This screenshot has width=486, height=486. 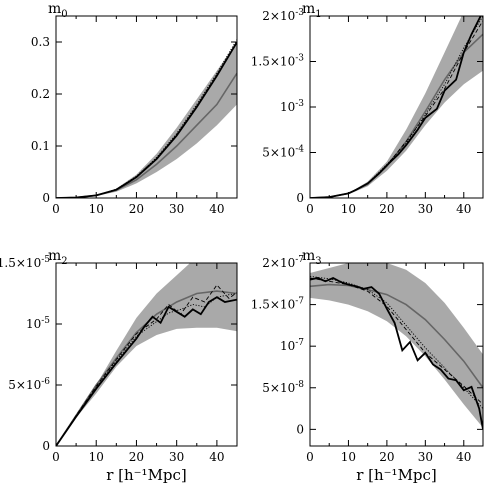 What do you see at coordinates (312, 10) in the screenshot?
I see `panel-title: m1` at bounding box center [312, 10].